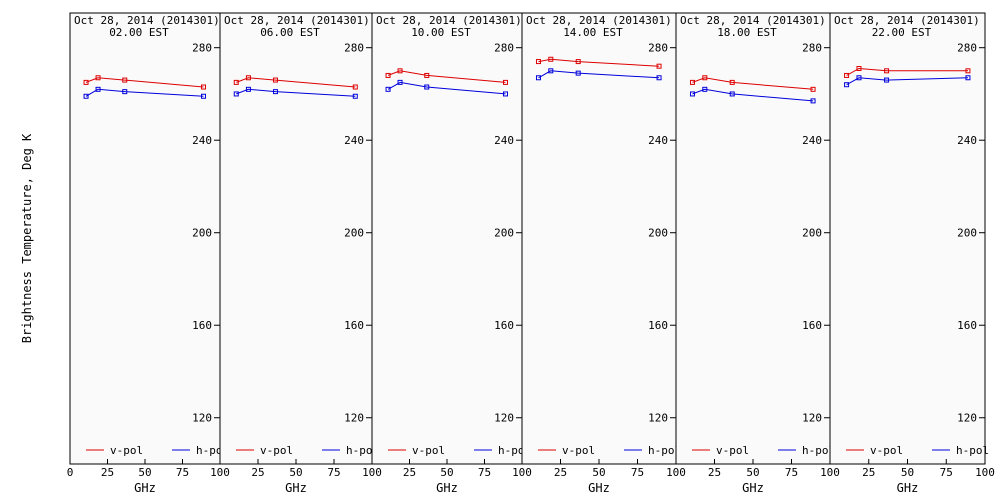 The height and width of the screenshot is (504, 1000). Describe the element at coordinates (147, 20) in the screenshot. I see `panel-1-title-line1: Oct 28, 2014 (2014301)` at that location.